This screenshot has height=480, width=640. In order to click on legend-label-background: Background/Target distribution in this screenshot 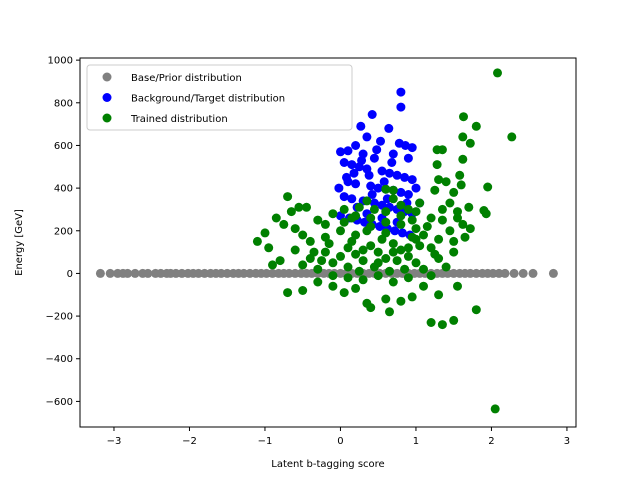, I will do `click(208, 99)`.